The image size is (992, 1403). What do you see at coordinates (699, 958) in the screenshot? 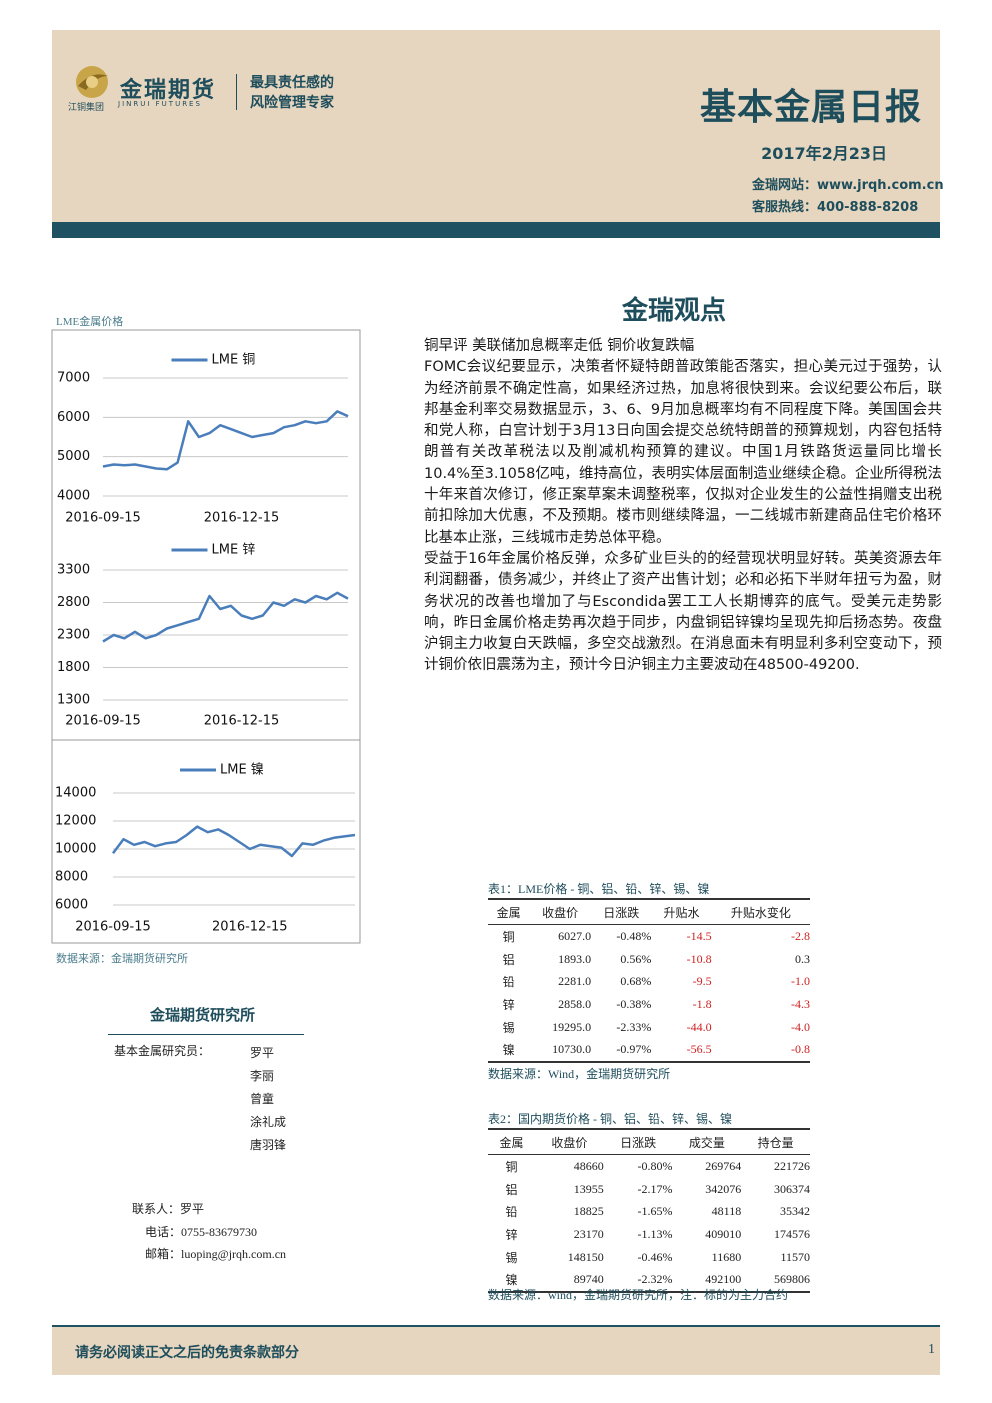
I see `cell: -10.8` at bounding box center [699, 958].